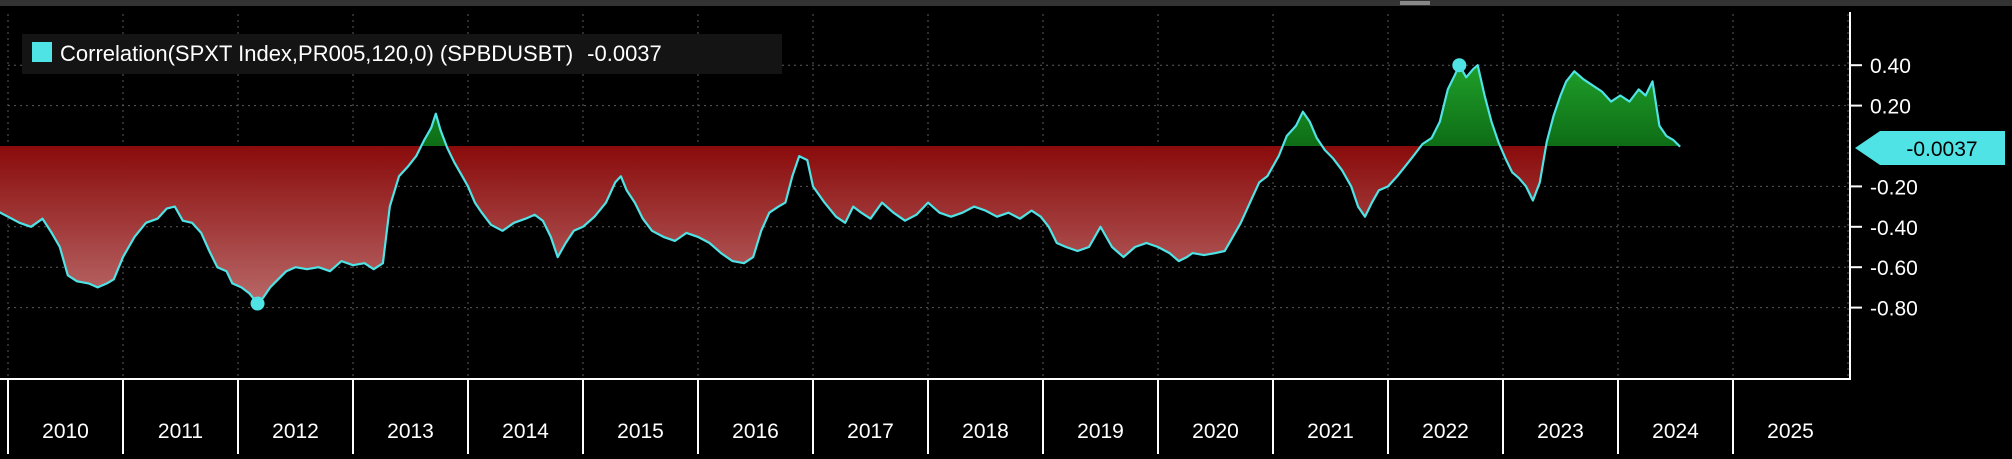 The height and width of the screenshot is (459, 2012). What do you see at coordinates (1675, 431) in the screenshot?
I see `x-tick-label: 2024` at bounding box center [1675, 431].